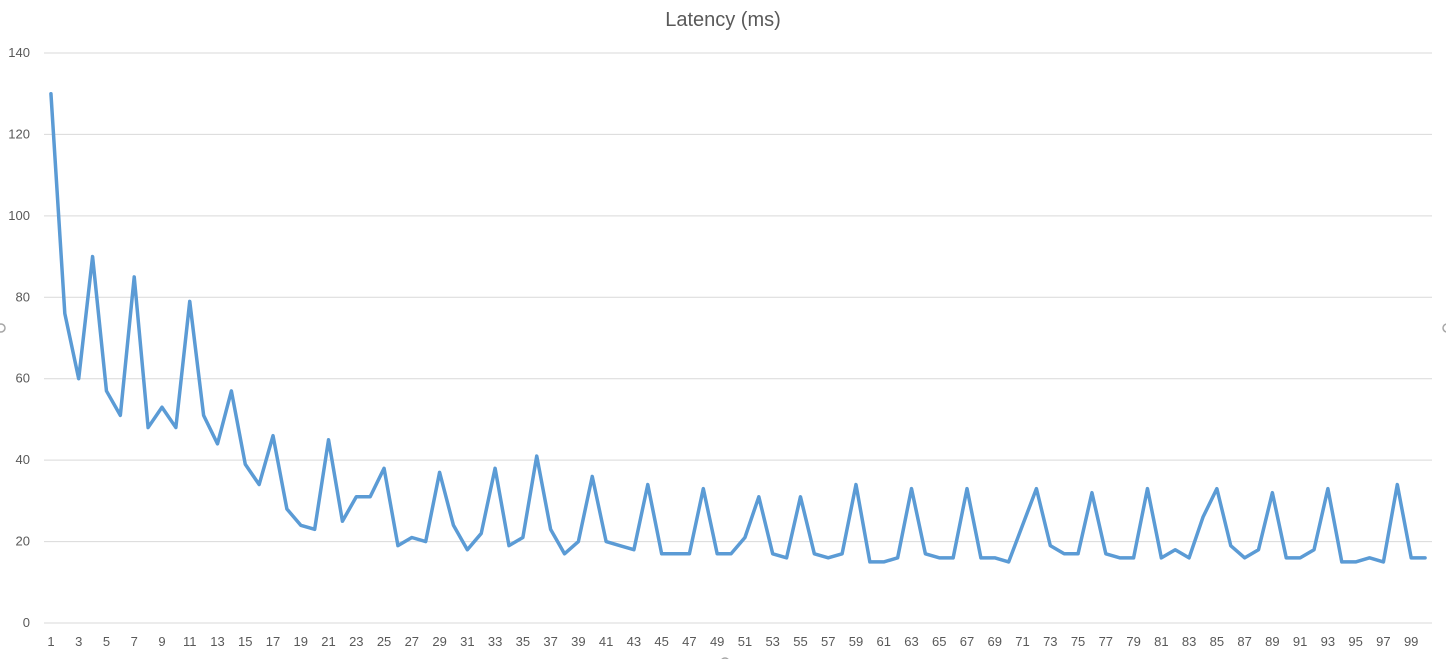  I want to click on chart-resize-handle-left, so click(3, 328).